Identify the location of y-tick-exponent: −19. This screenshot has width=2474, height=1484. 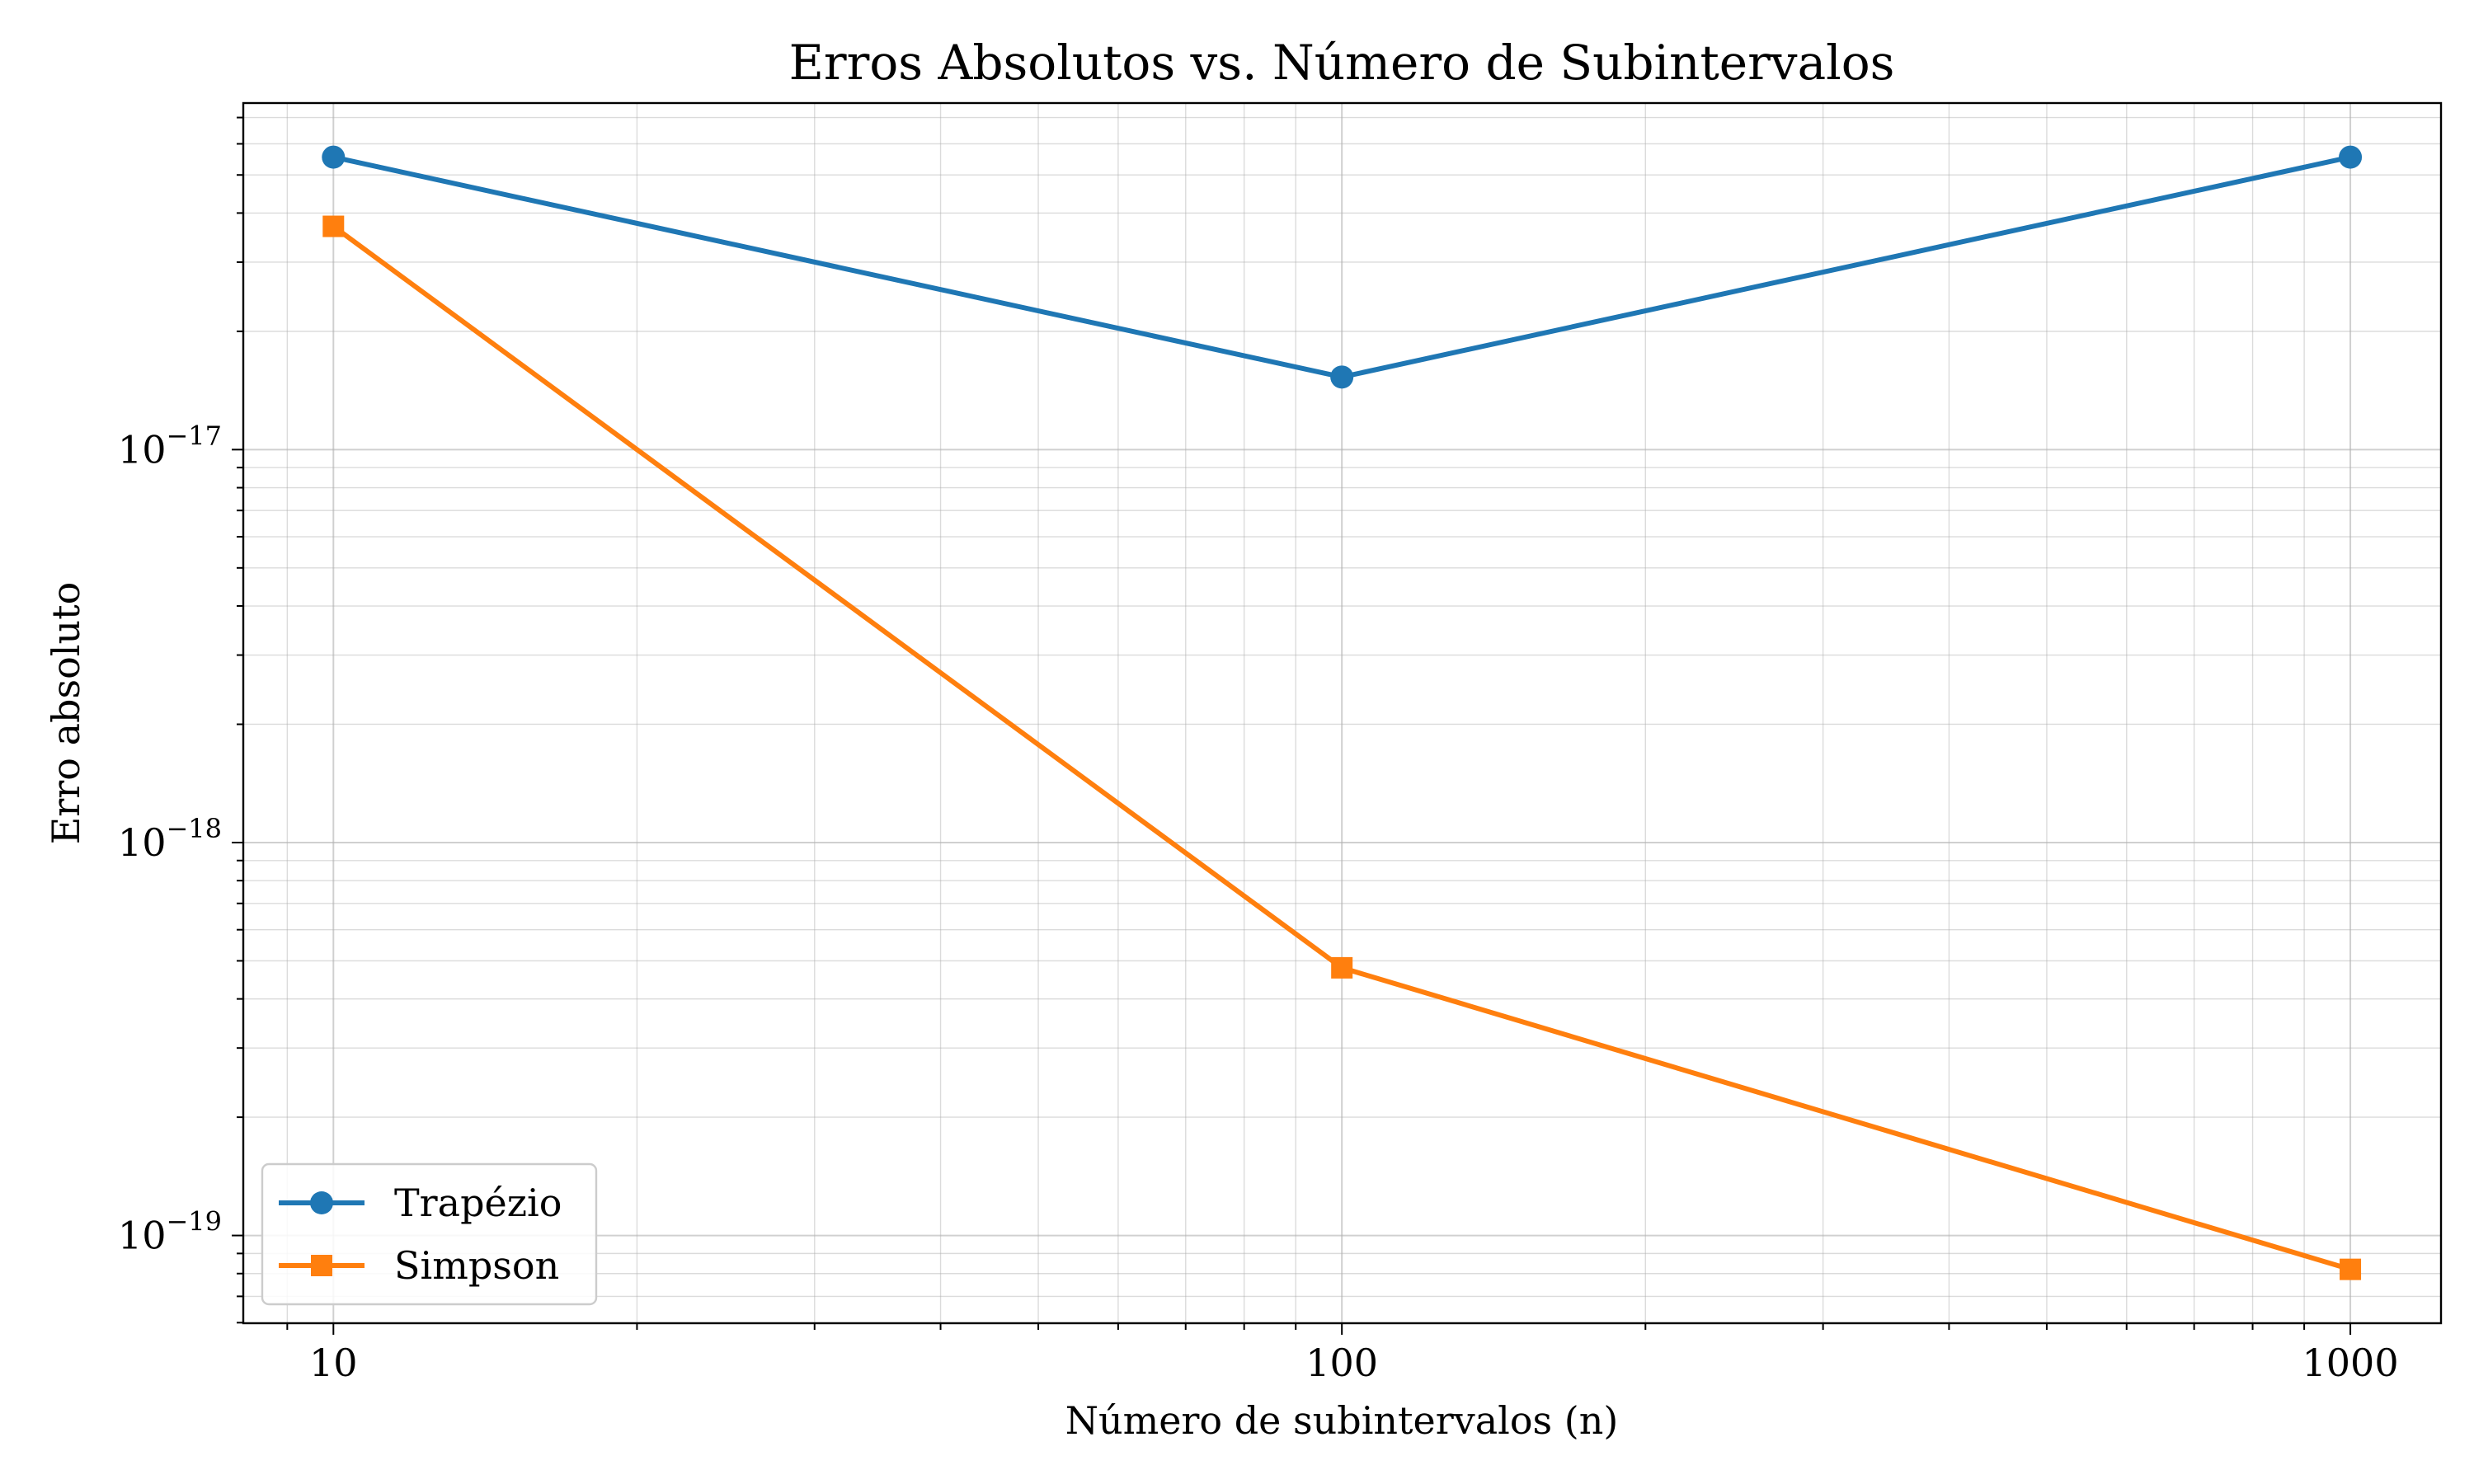
(194, 1221).